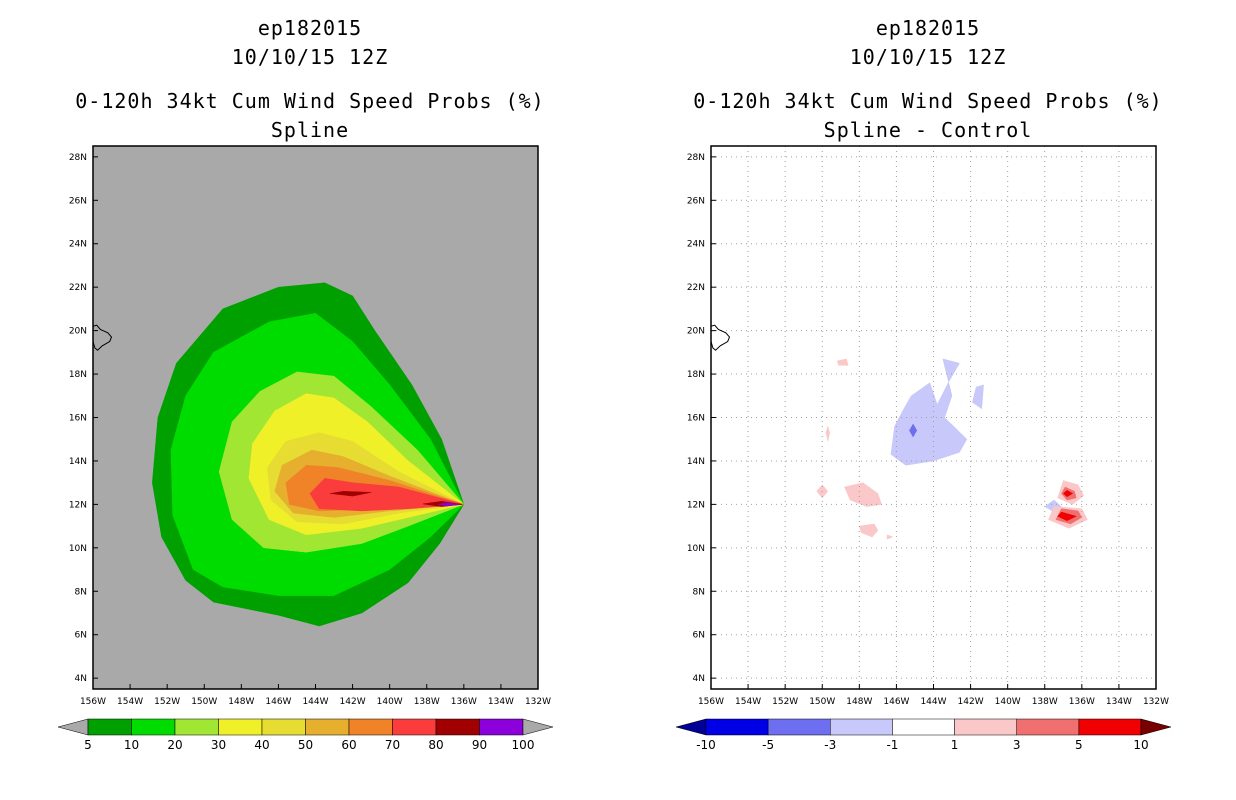  Describe the element at coordinates (523, 745) in the screenshot. I see `colorbar-label: 100` at that location.